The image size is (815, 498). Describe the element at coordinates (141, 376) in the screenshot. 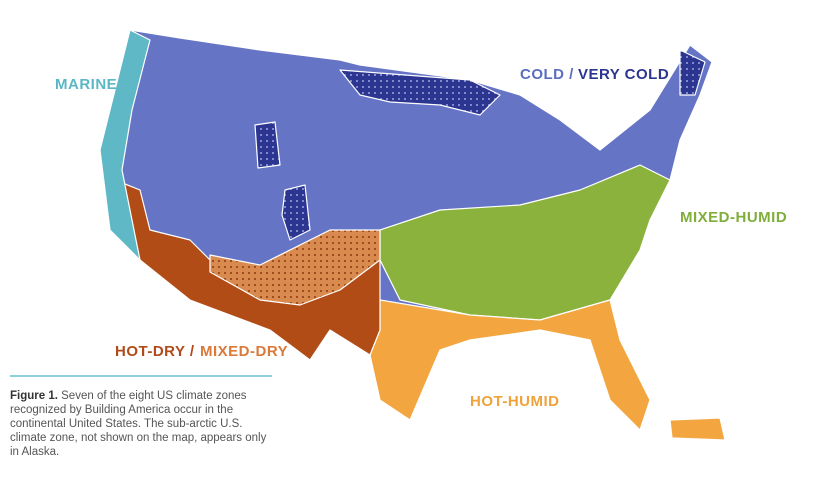

I see `divider` at that location.